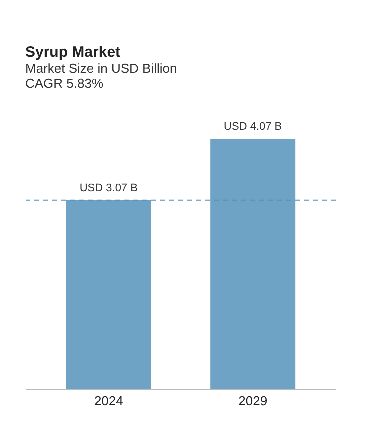  Describe the element at coordinates (109, 188) in the screenshot. I see `data-label: USD 3.07 B` at that location.